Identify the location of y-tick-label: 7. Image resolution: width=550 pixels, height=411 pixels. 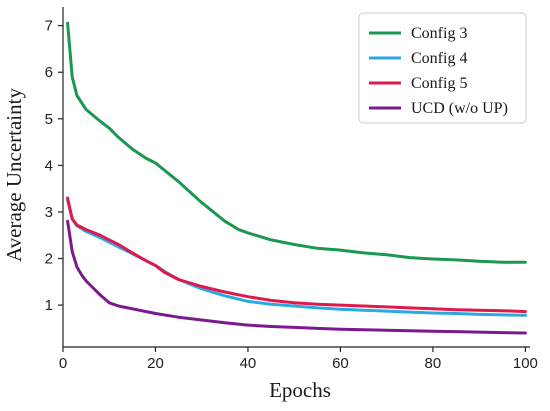
(49, 26).